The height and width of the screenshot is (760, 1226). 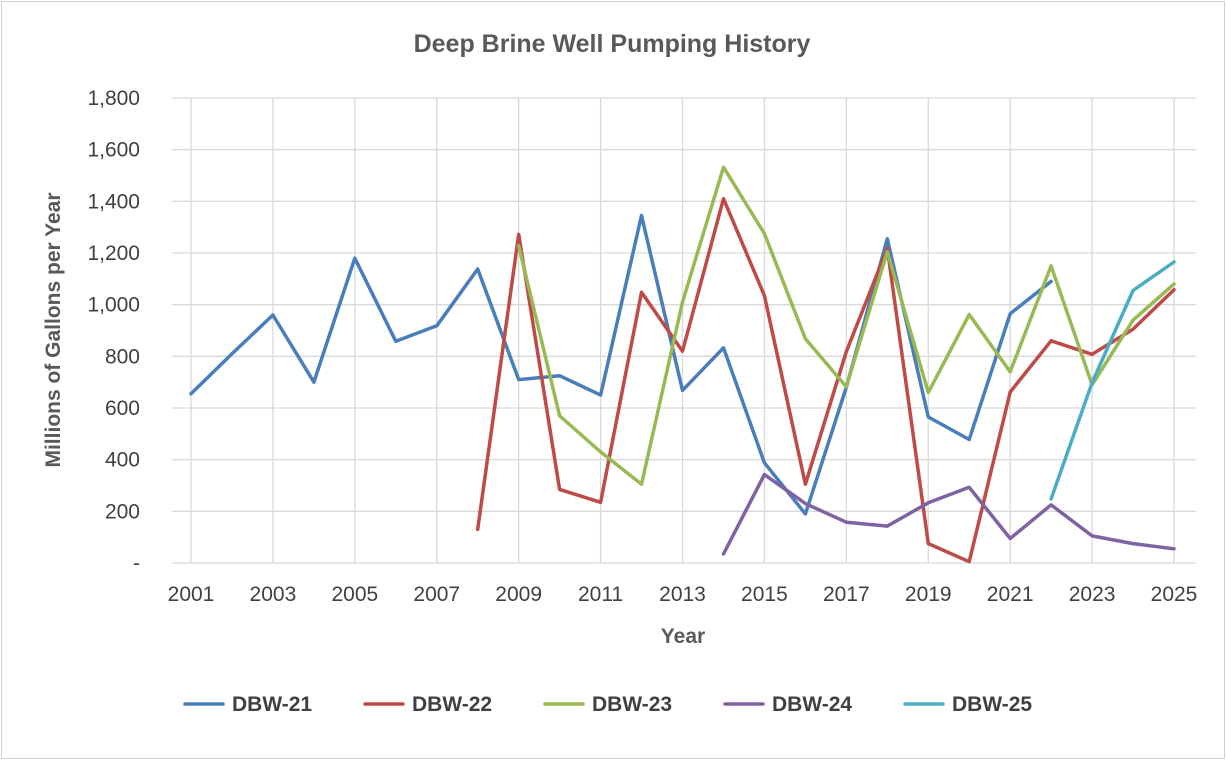 I want to click on x-tick-label: 2019, so click(x=928, y=594).